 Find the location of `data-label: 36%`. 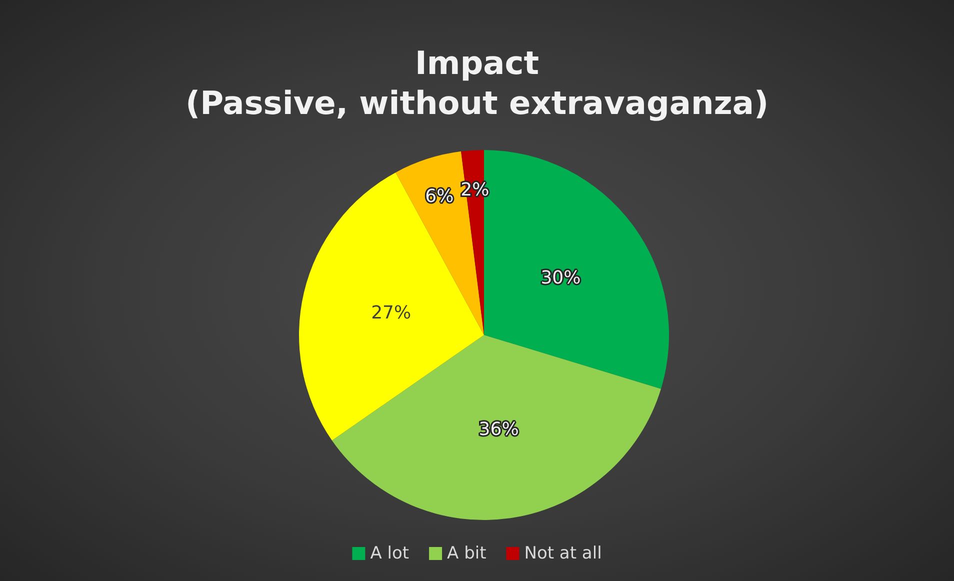

data-label: 36% is located at coordinates (498, 429).